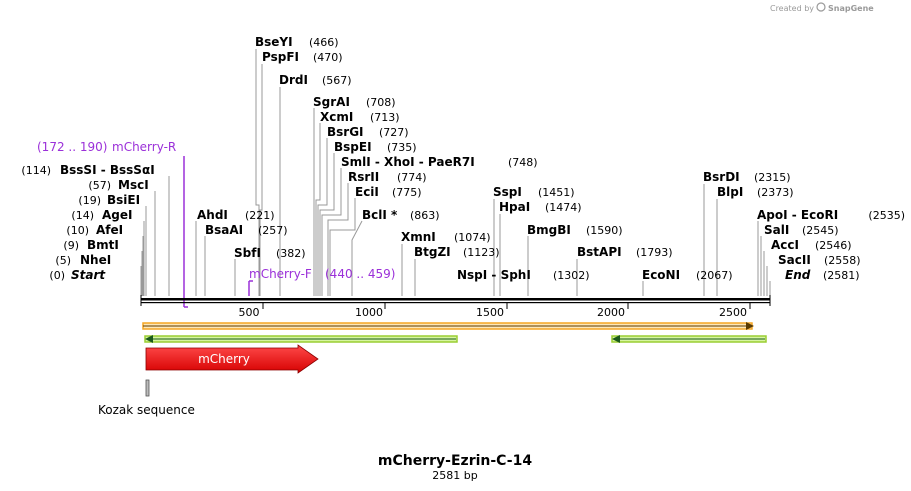 The height and width of the screenshot is (491, 911). Describe the element at coordinates (811, 245) in the screenshot. I see `site-label: AccI (2546)` at that location.